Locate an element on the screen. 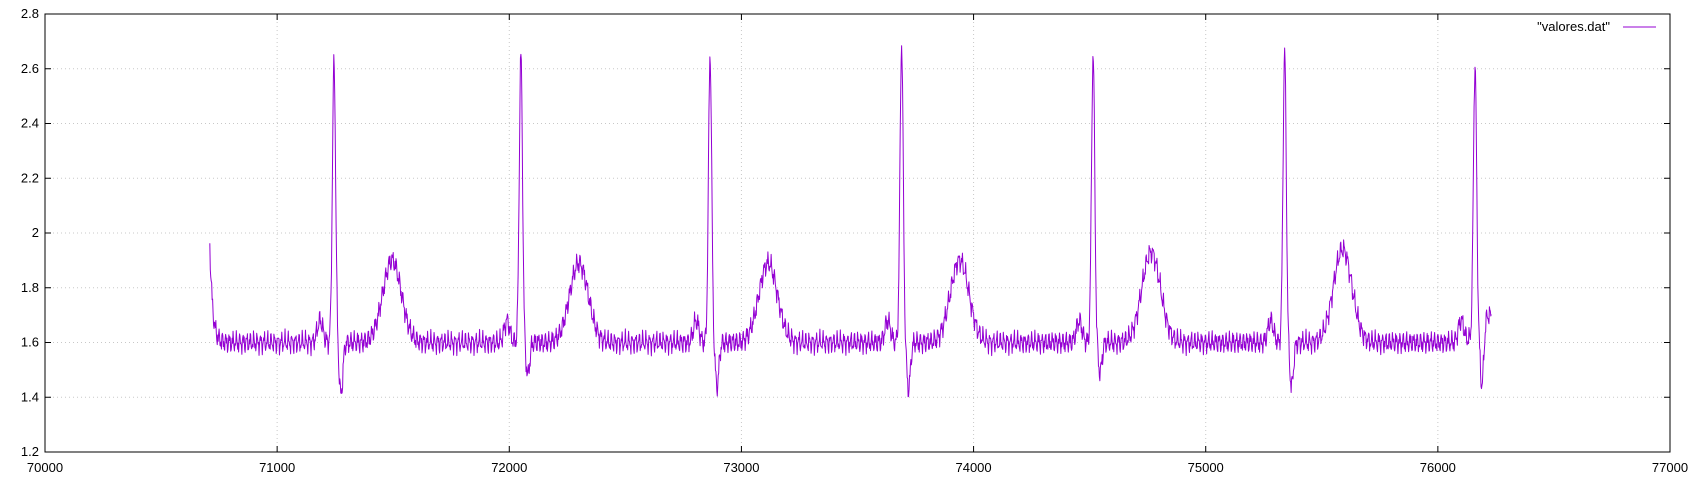 The image size is (1691, 480). y-tick-label: 2.8 is located at coordinates (30, 13).